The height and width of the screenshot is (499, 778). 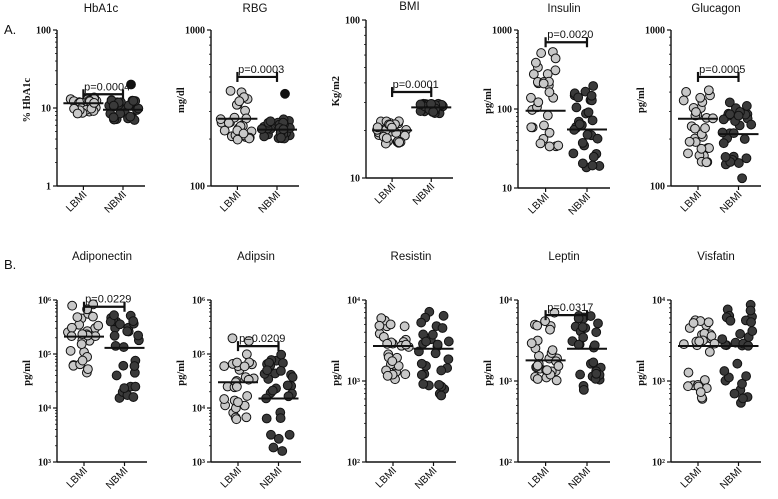 What do you see at coordinates (563, 9) in the screenshot?
I see `chart-title: Insulin` at bounding box center [563, 9].